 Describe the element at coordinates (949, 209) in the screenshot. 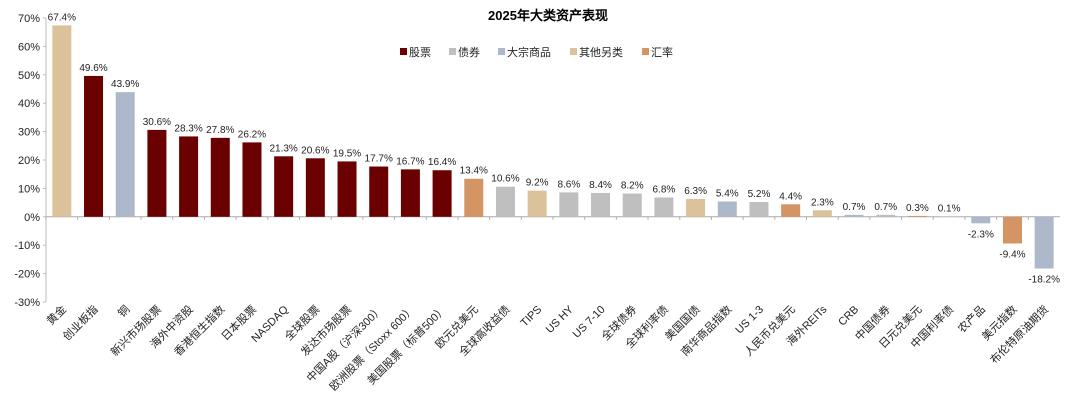

I see `data-label: 0.1%` at that location.